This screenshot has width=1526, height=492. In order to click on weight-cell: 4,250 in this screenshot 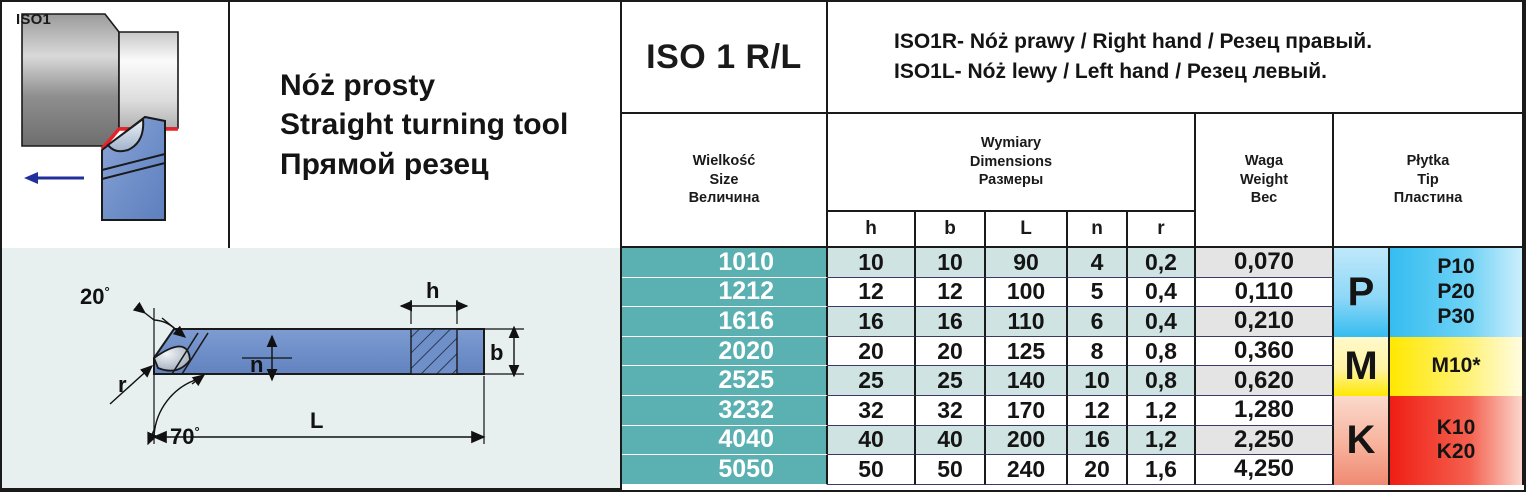, I will do `click(1265, 470)`.